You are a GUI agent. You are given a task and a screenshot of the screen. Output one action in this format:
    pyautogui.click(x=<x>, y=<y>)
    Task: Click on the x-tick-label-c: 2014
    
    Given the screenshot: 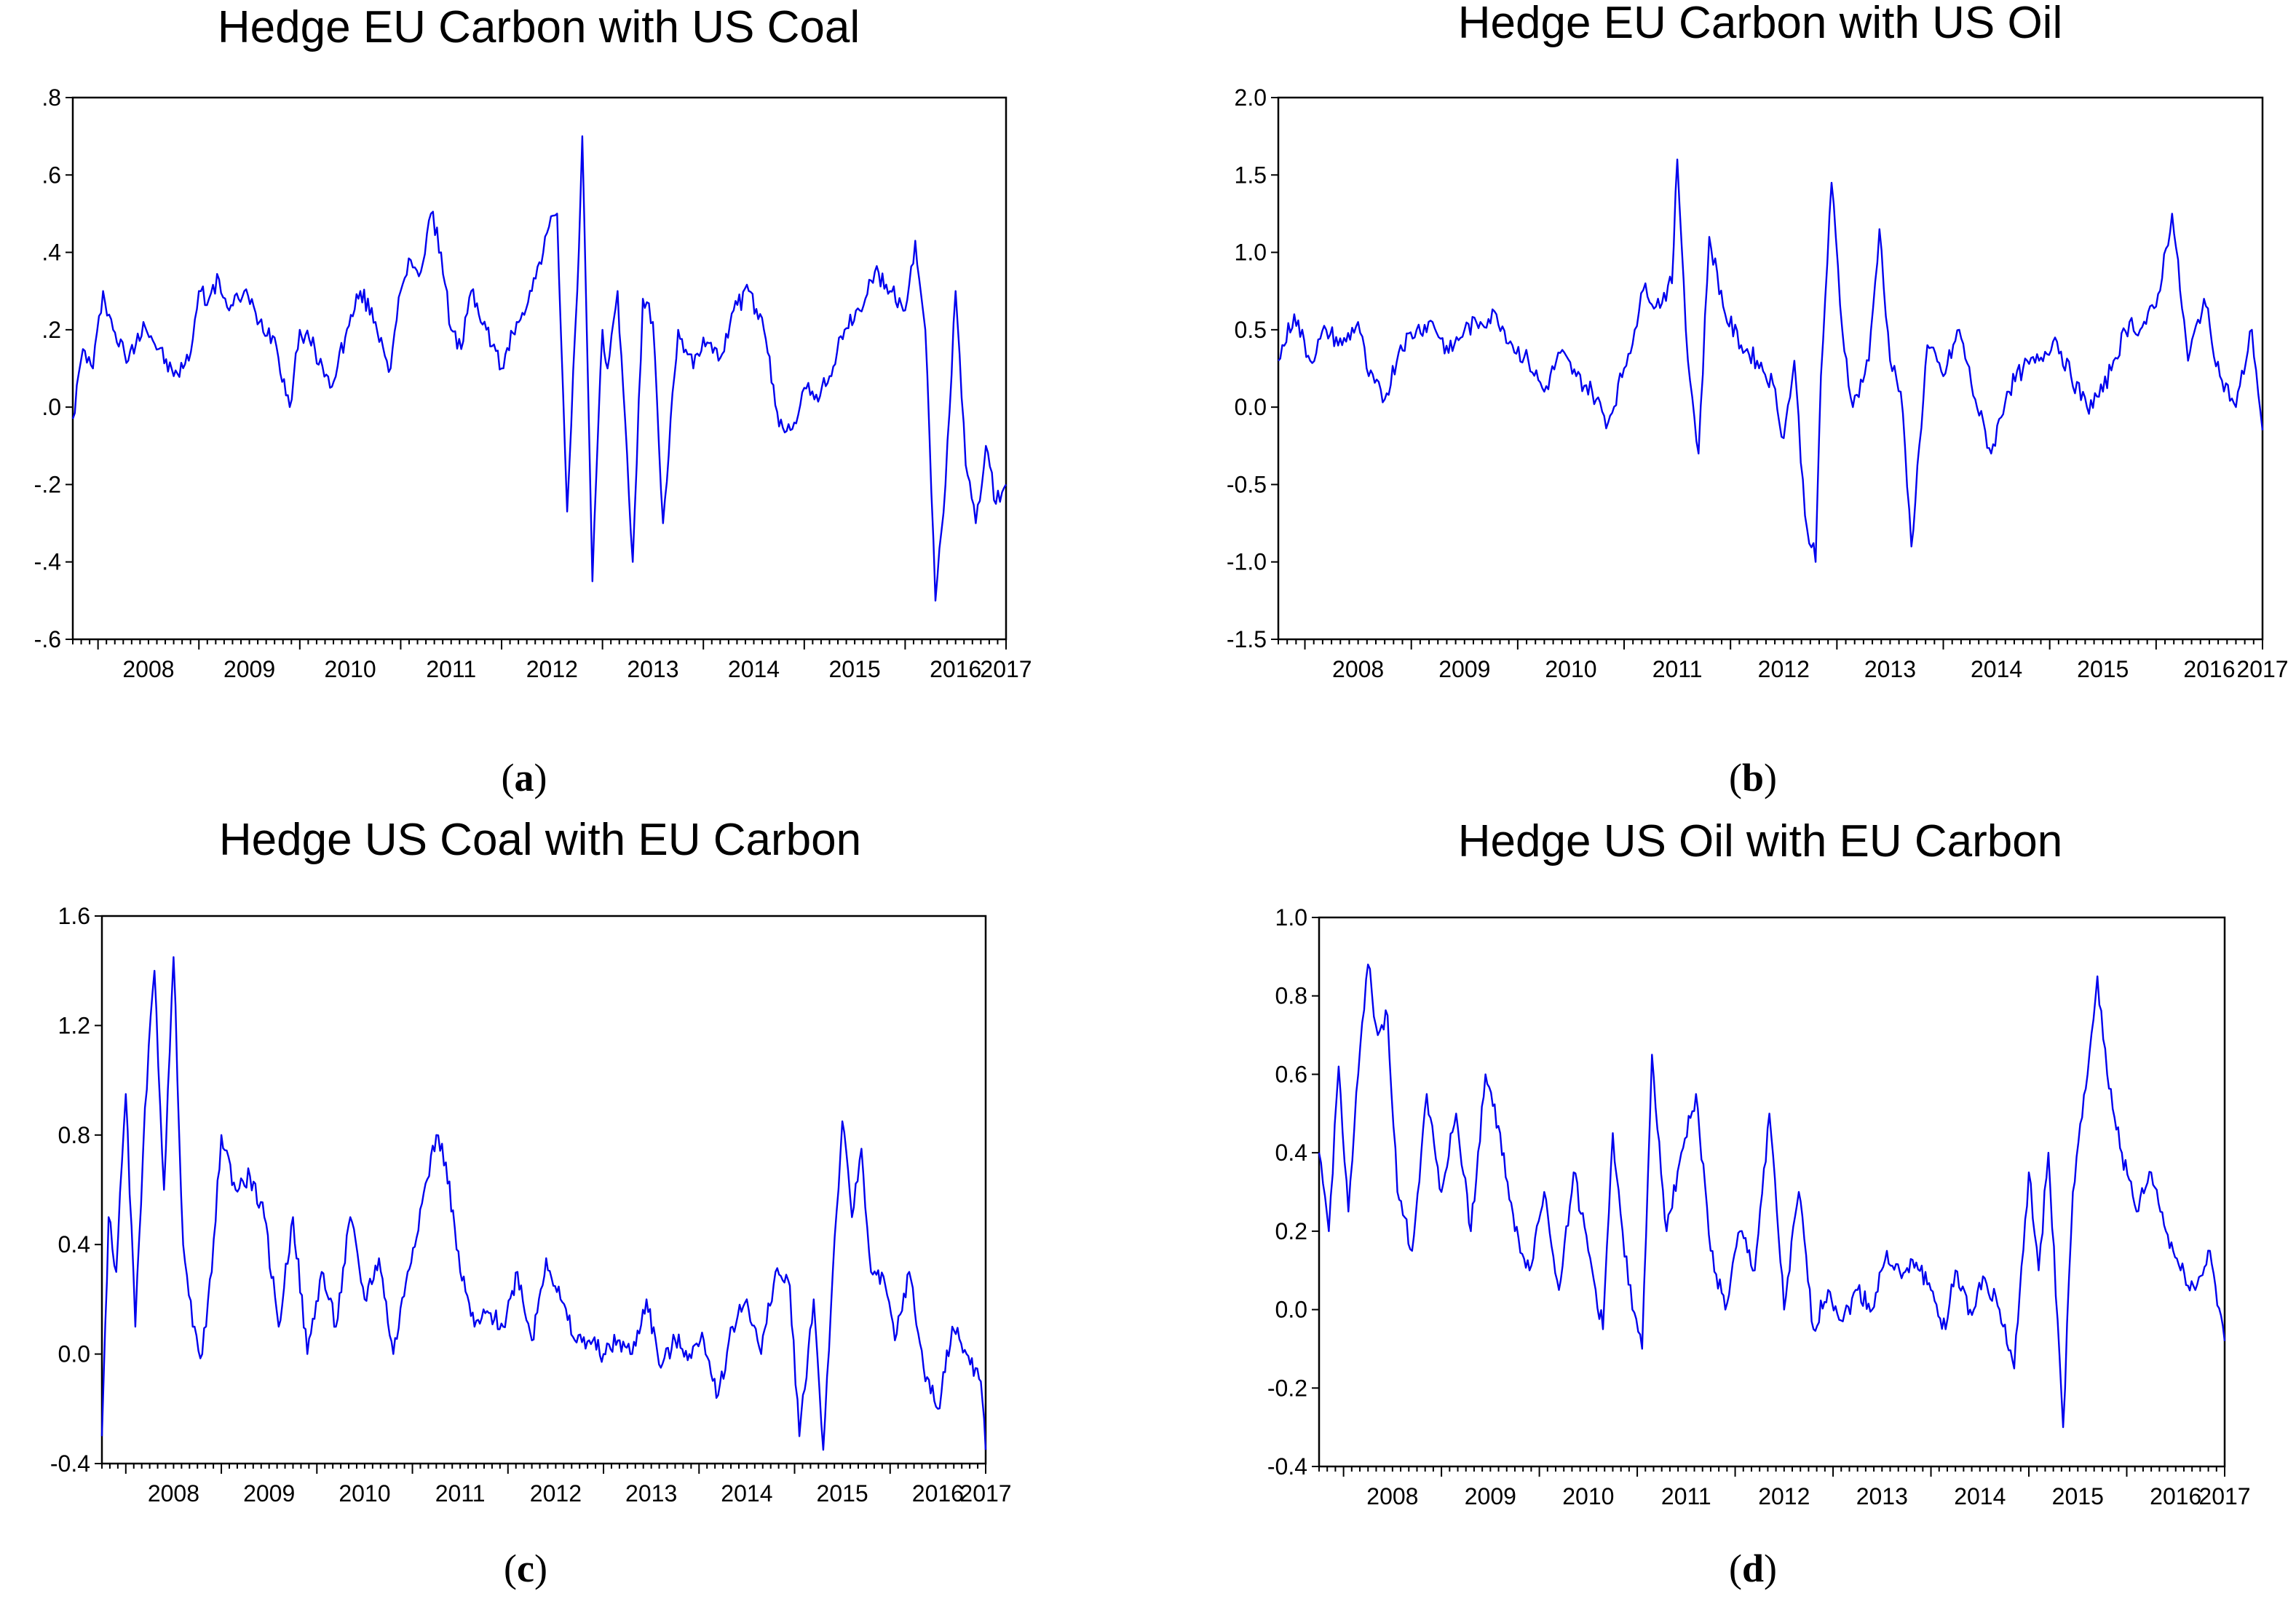 What is the action you would take?
    pyautogui.click(x=746, y=1494)
    